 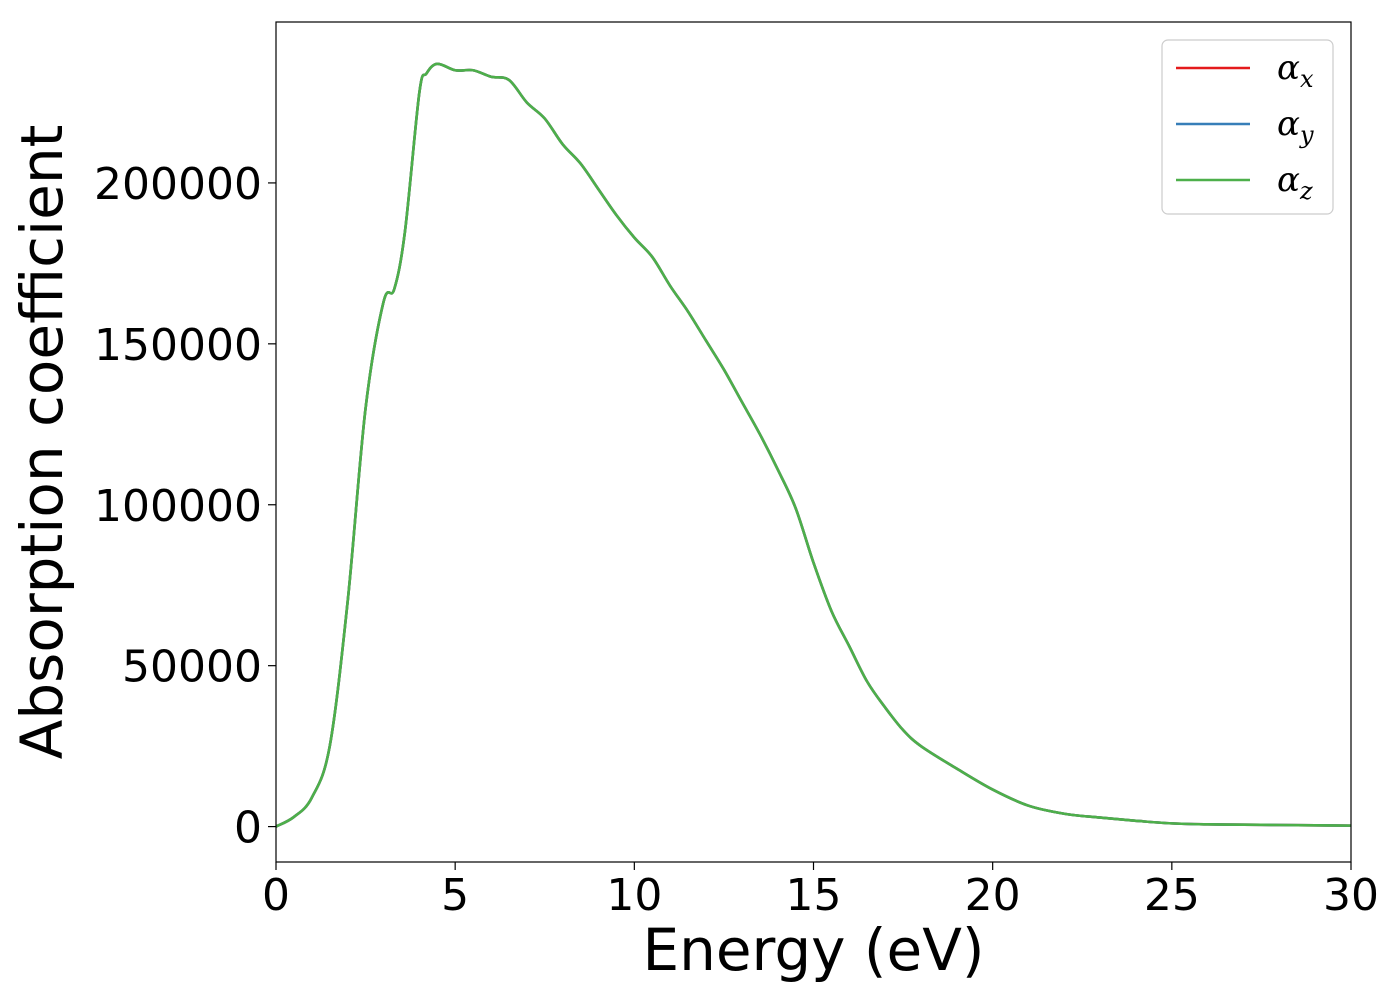 What do you see at coordinates (248, 828) in the screenshot?
I see `y-tick-label: 0` at bounding box center [248, 828].